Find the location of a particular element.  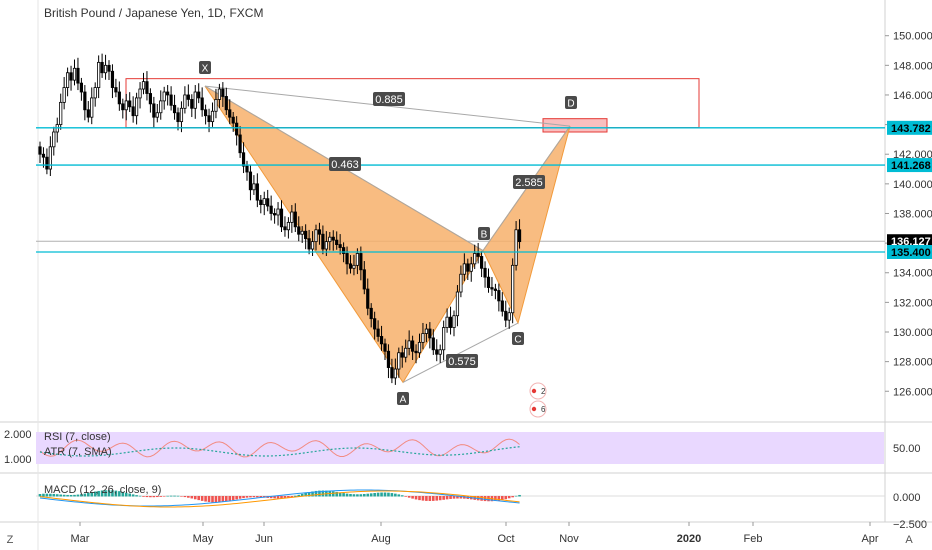

zoom-button: Z is located at coordinates (10, 540).